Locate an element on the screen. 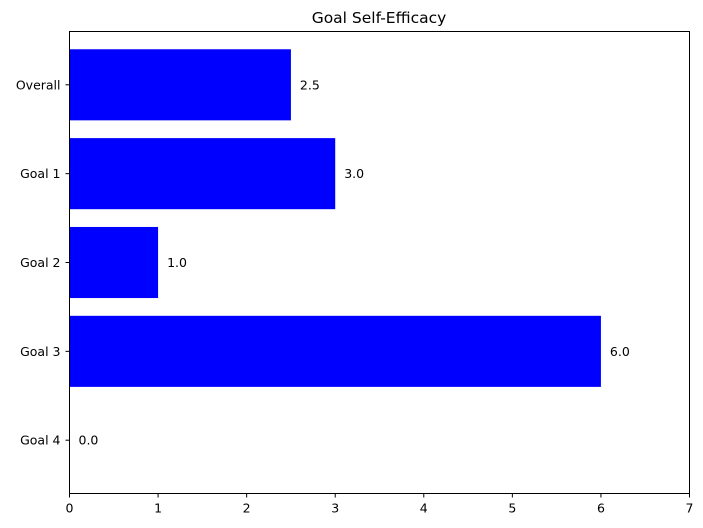 Image resolution: width=703 pixels, height=528 pixels. y-tick-labels: Overall Goal 1 Goal 2 Goal 3 Goal 4 is located at coordinates (43, 262).